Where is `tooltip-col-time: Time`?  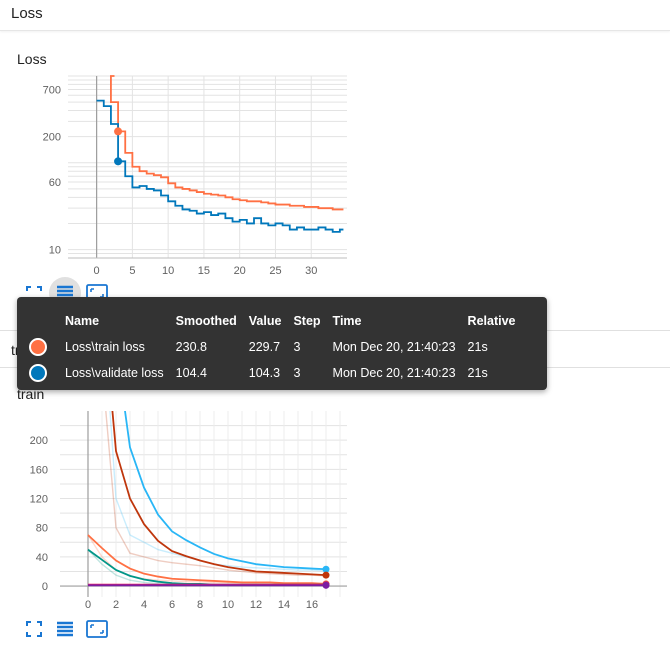 tooltip-col-time: Time is located at coordinates (347, 321).